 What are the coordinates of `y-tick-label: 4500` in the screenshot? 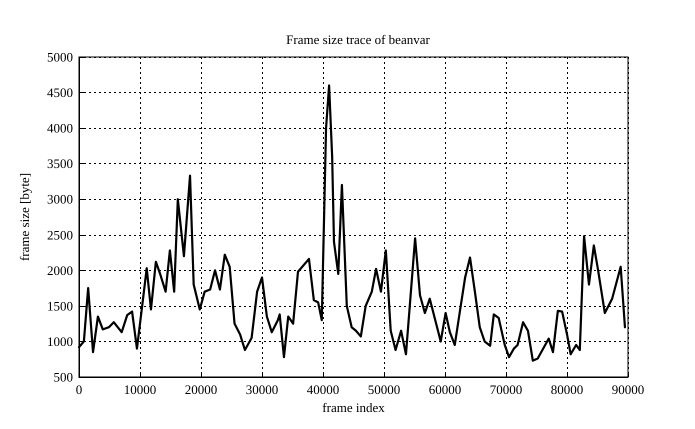 It's located at (60, 92).